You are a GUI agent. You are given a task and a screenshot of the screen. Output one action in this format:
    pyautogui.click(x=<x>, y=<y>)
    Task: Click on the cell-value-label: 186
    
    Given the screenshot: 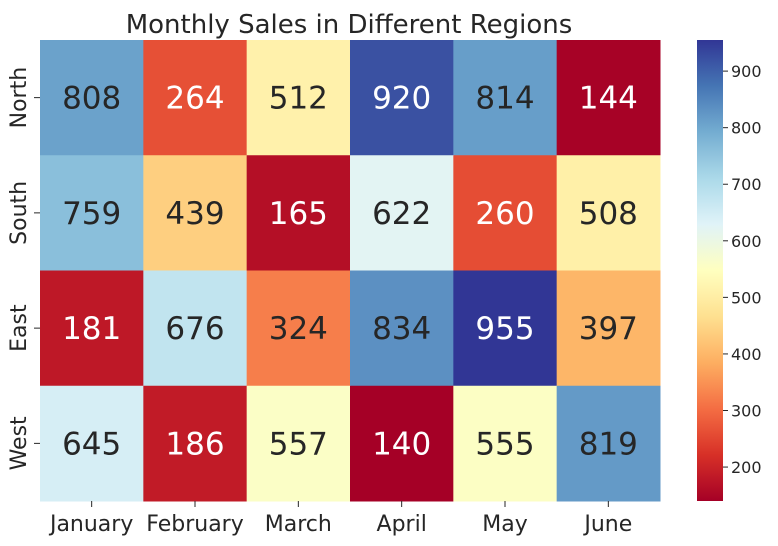 What is the action you would take?
    pyautogui.click(x=194, y=444)
    